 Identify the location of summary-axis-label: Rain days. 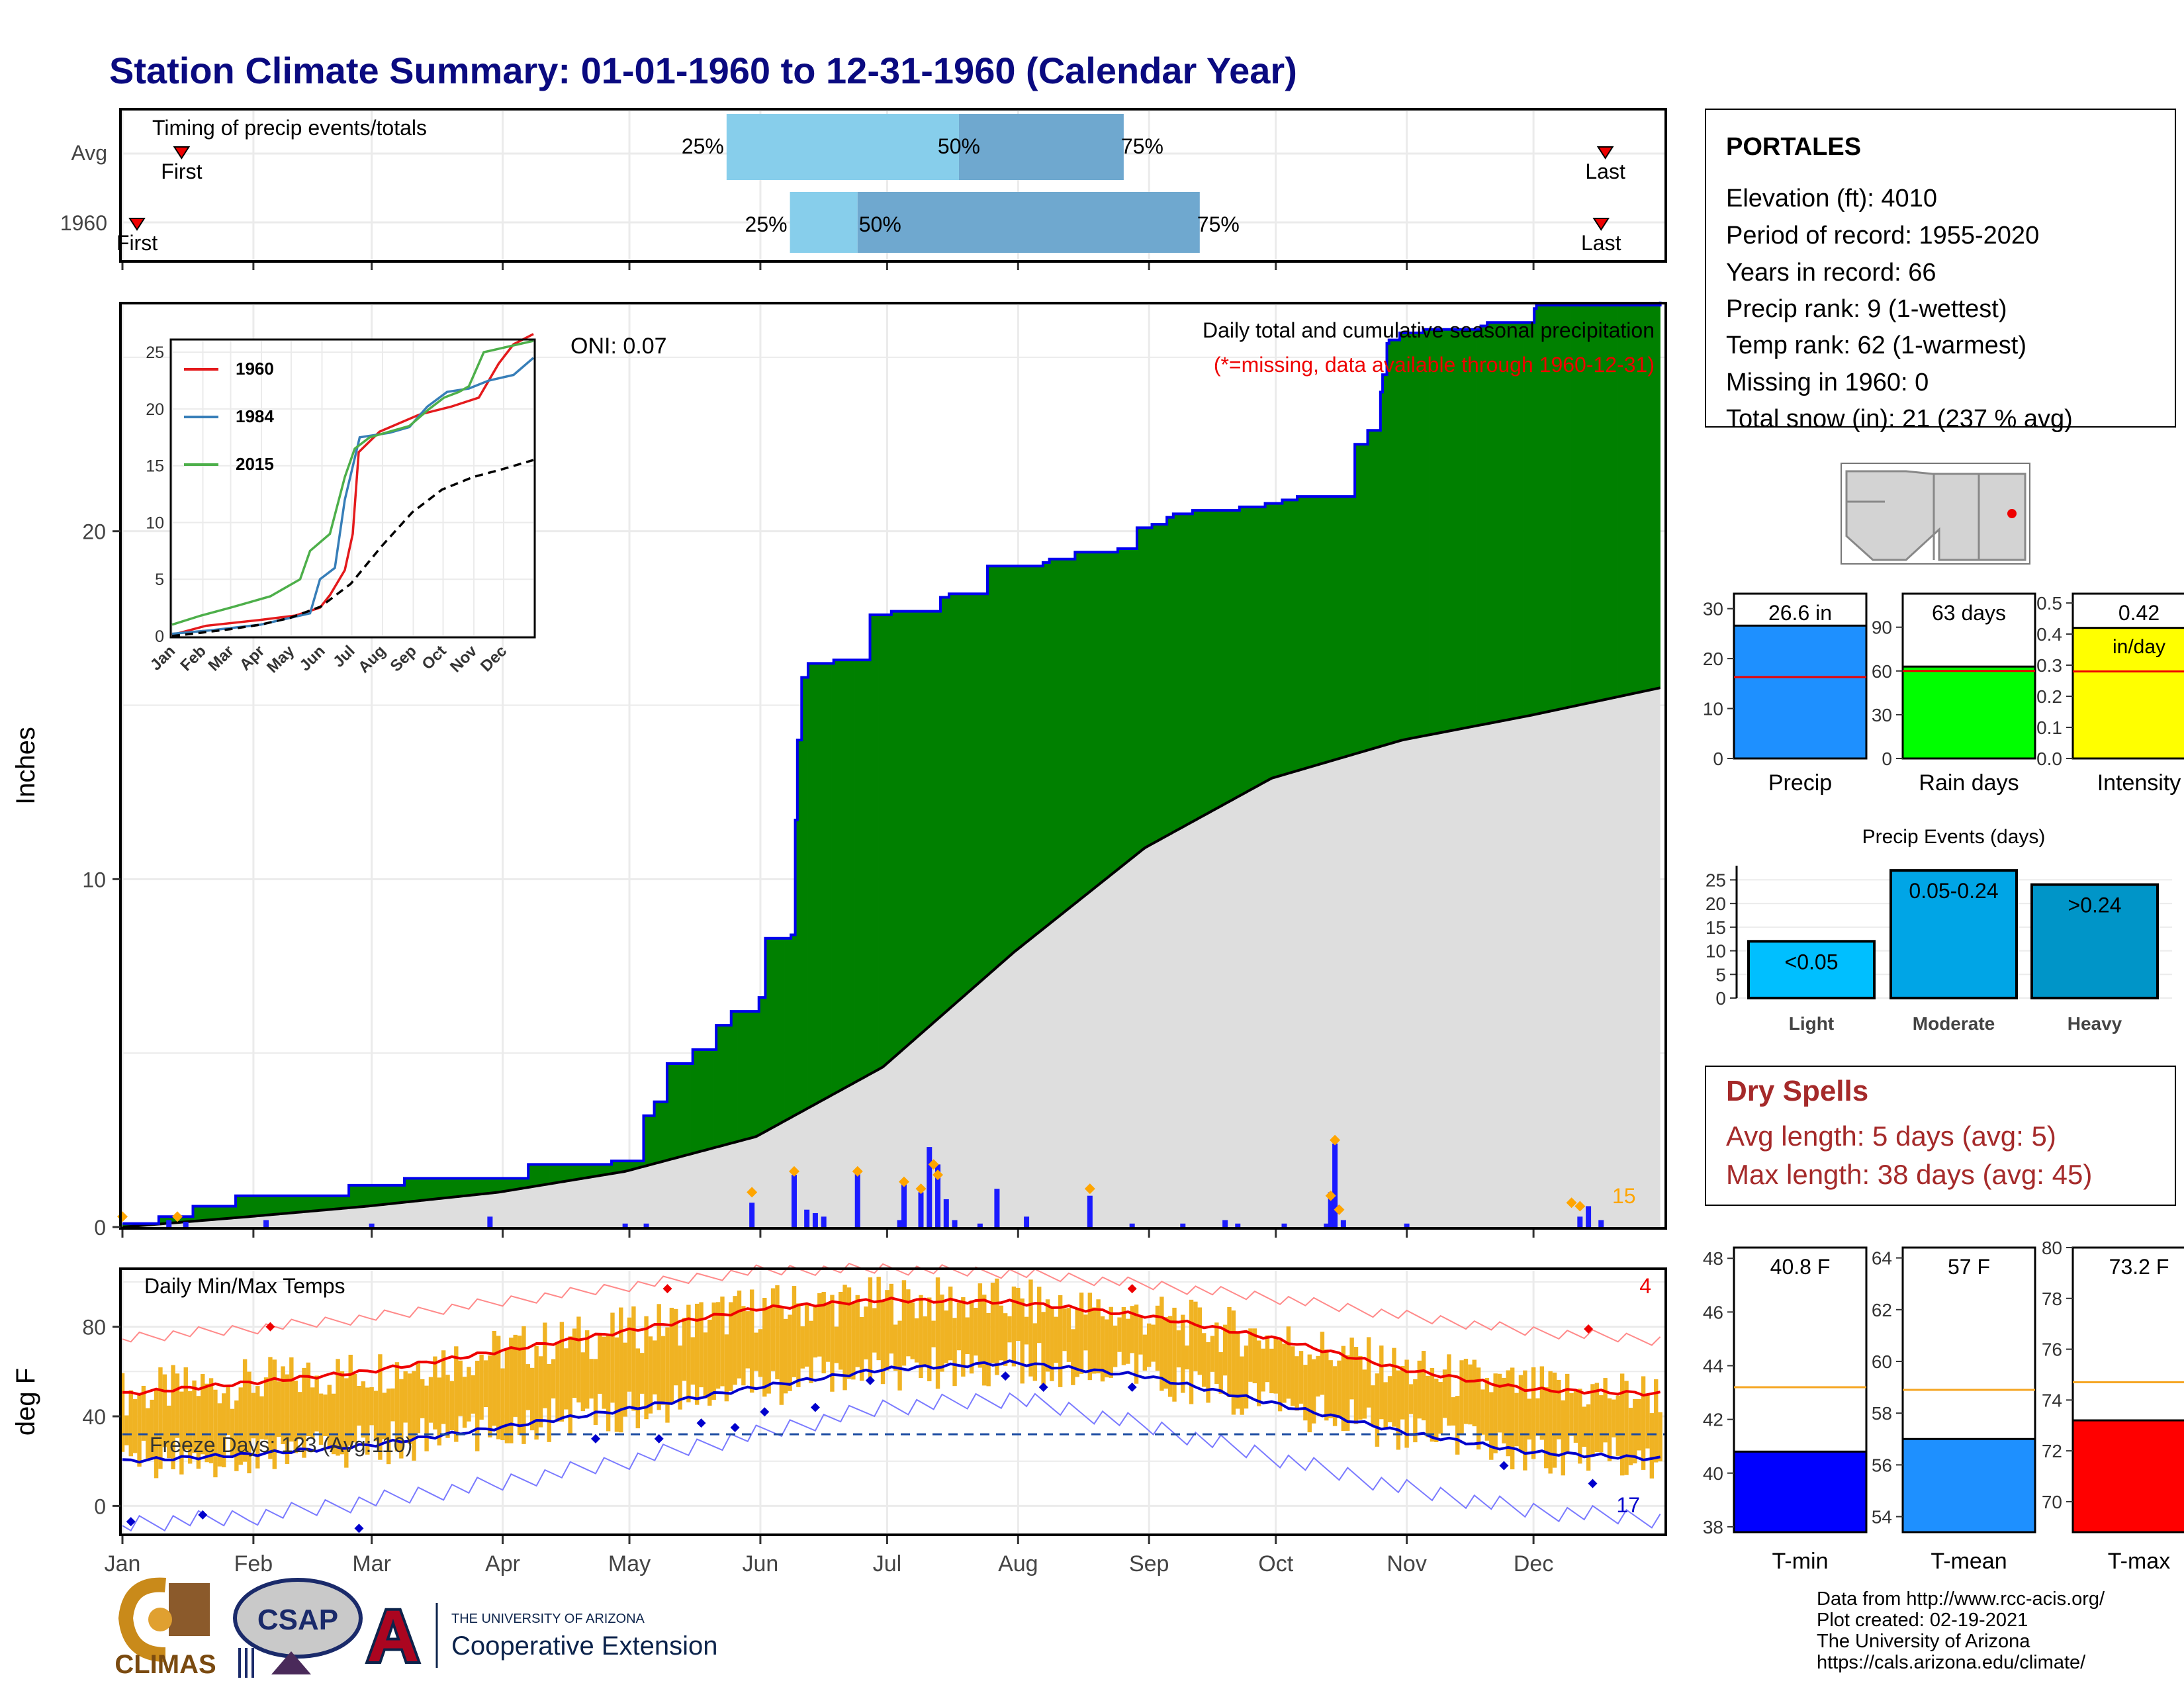
(1969, 783).